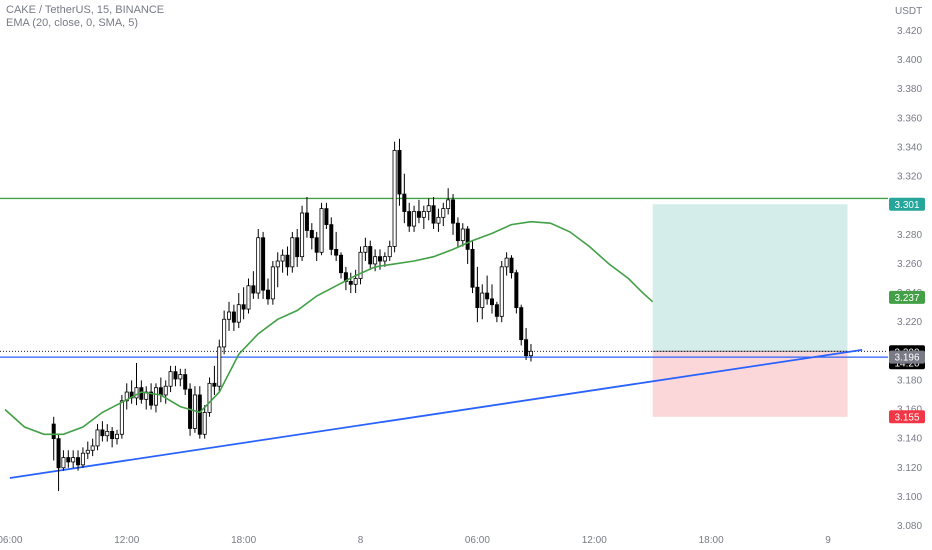  Describe the element at coordinates (72, 23) in the screenshot. I see `indicator-label: EMA (20, close, 0, SMA, 5)` at that location.